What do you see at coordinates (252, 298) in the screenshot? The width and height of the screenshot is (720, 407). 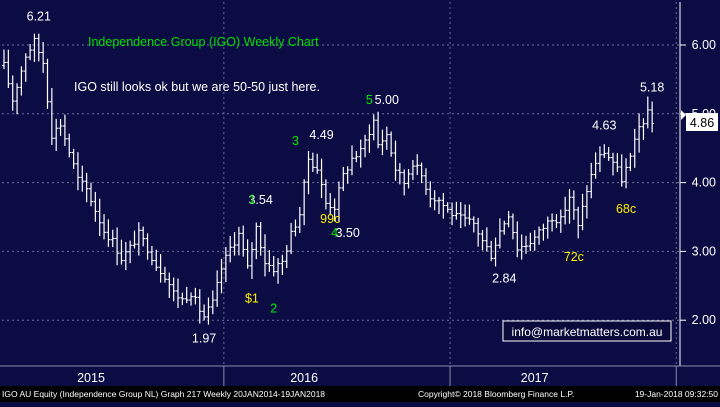 I see `annotation-label: $1` at bounding box center [252, 298].